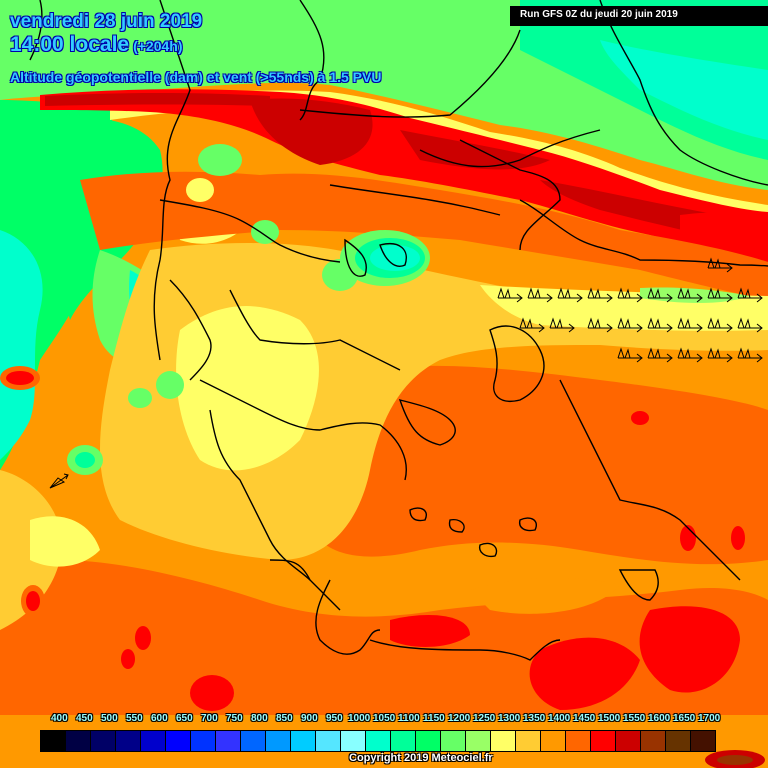 The image size is (768, 768). I want to click on legend-label: 1050, so click(384, 718).